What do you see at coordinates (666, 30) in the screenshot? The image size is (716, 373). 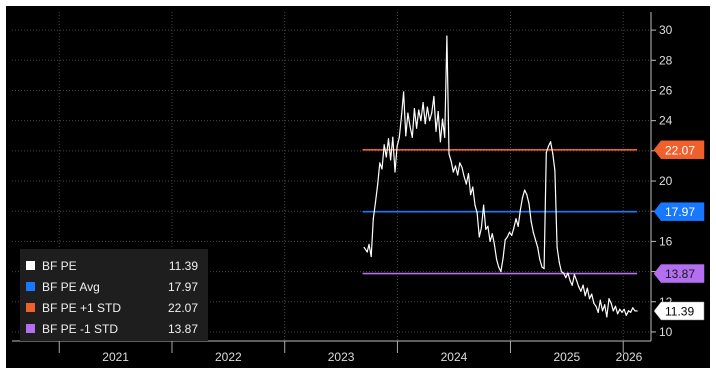 I see `y-tick-label-30: 30` at bounding box center [666, 30].